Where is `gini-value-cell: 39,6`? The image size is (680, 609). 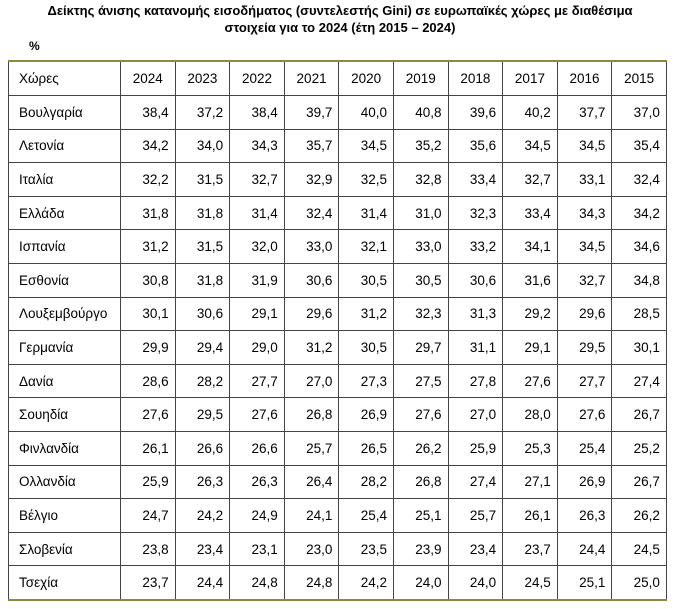 gini-value-cell: 39,6 is located at coordinates (475, 112).